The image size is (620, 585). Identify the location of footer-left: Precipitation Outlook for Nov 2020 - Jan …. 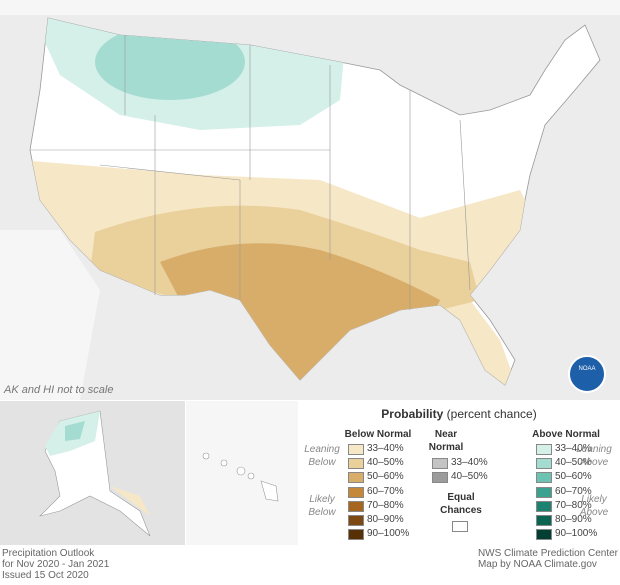
(55, 564).